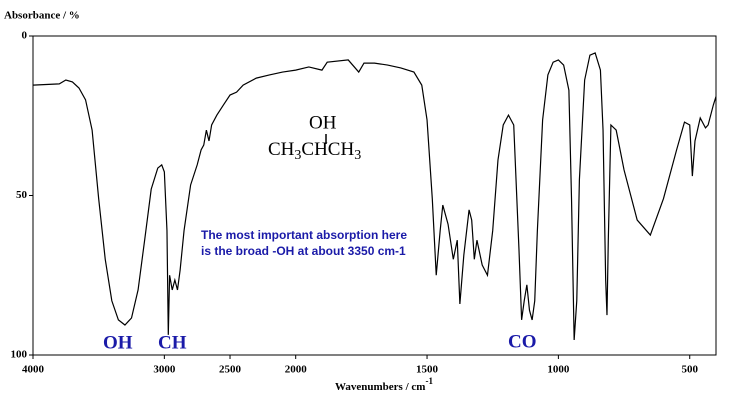 Image resolution: width=735 pixels, height=400 pixels. I want to click on note-line: is the broad -OH at about 3350 cm-1, so click(303, 251).